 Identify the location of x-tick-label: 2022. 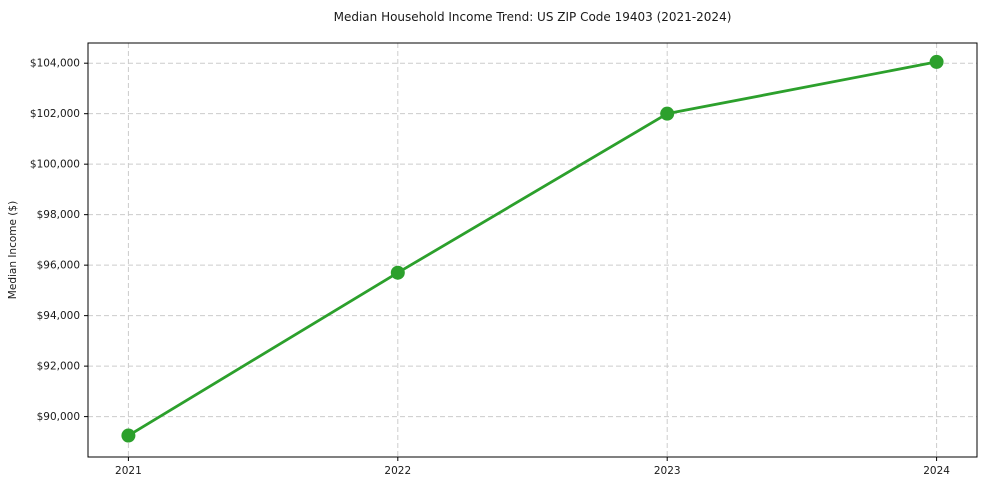
(397, 471).